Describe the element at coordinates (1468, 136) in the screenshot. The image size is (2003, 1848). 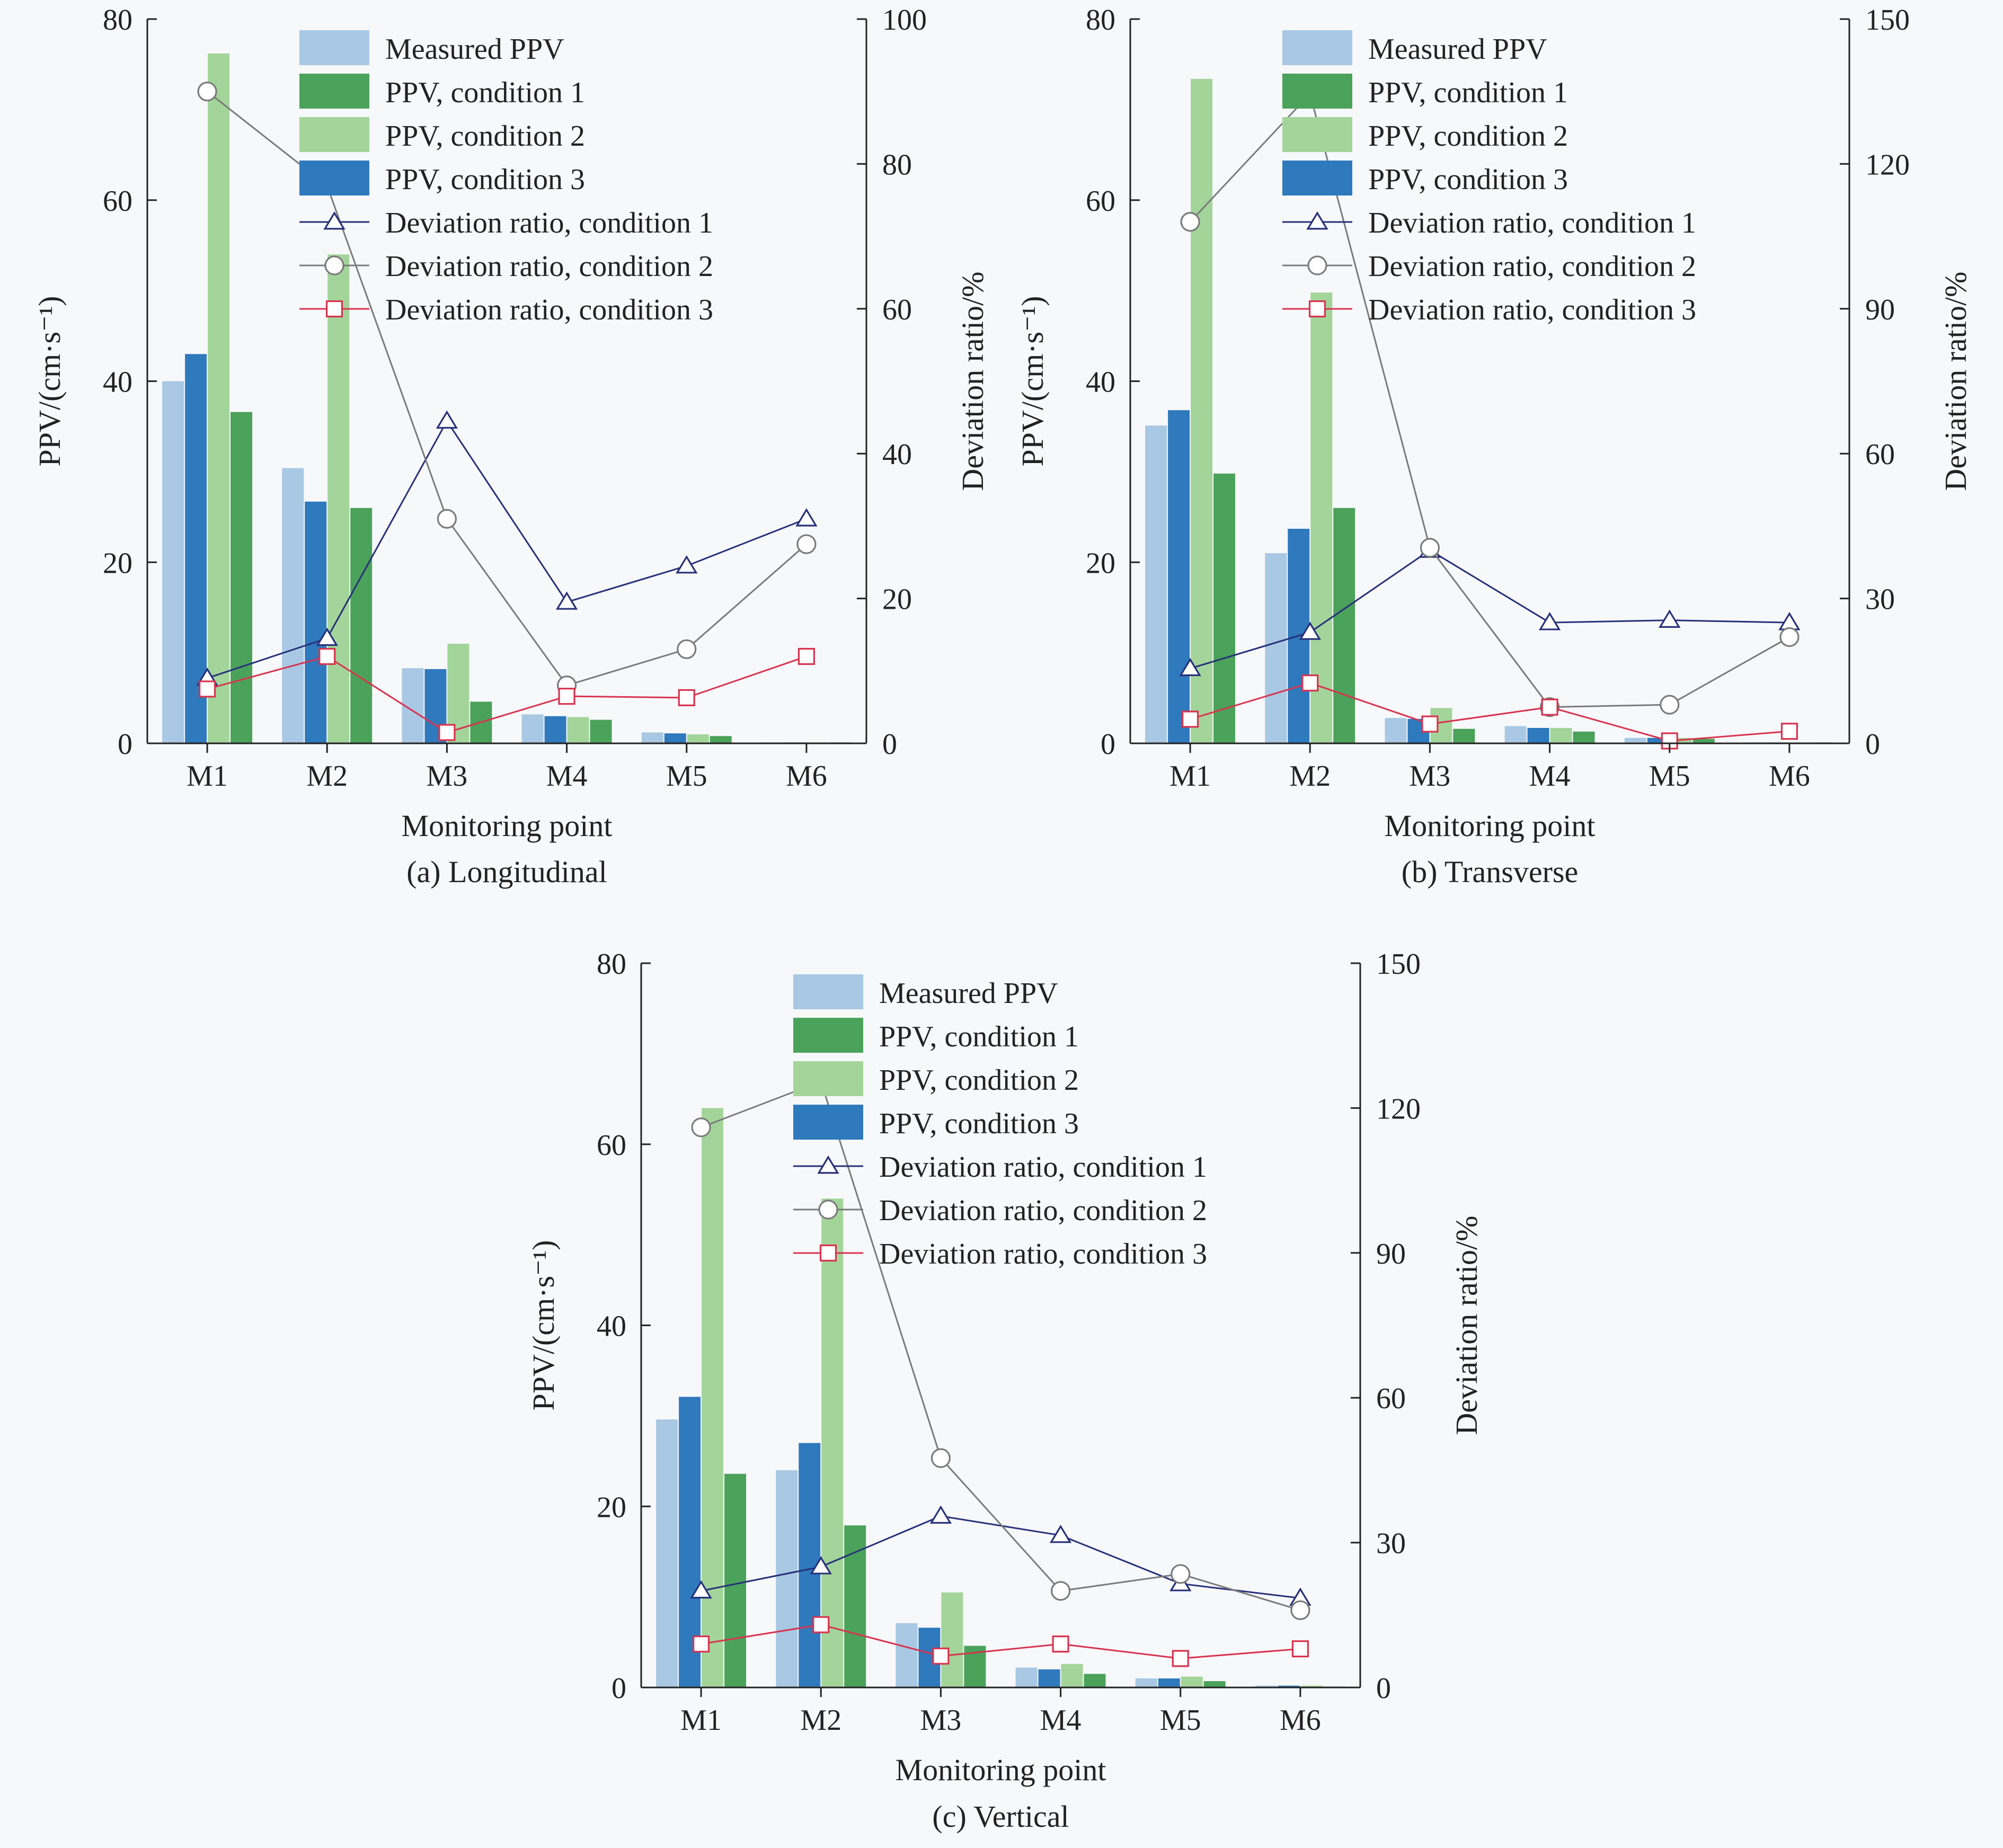
I see `legend-label: PPV, condition 2` at that location.